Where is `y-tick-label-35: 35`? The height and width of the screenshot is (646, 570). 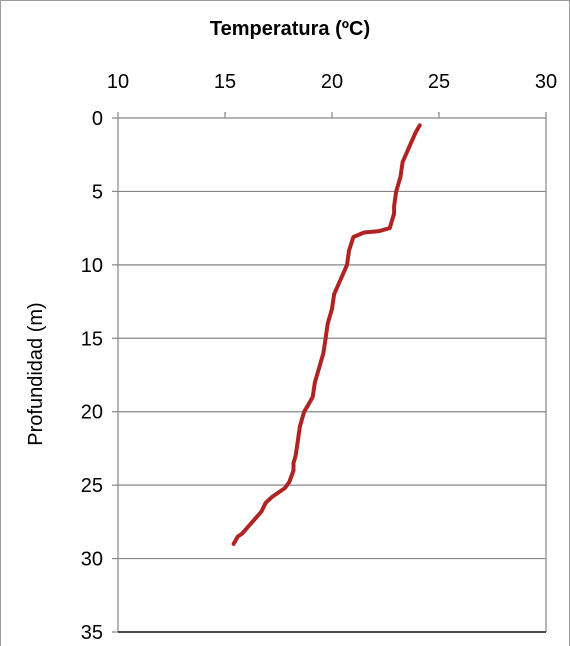 y-tick-label-35: 35 is located at coordinates (92, 633).